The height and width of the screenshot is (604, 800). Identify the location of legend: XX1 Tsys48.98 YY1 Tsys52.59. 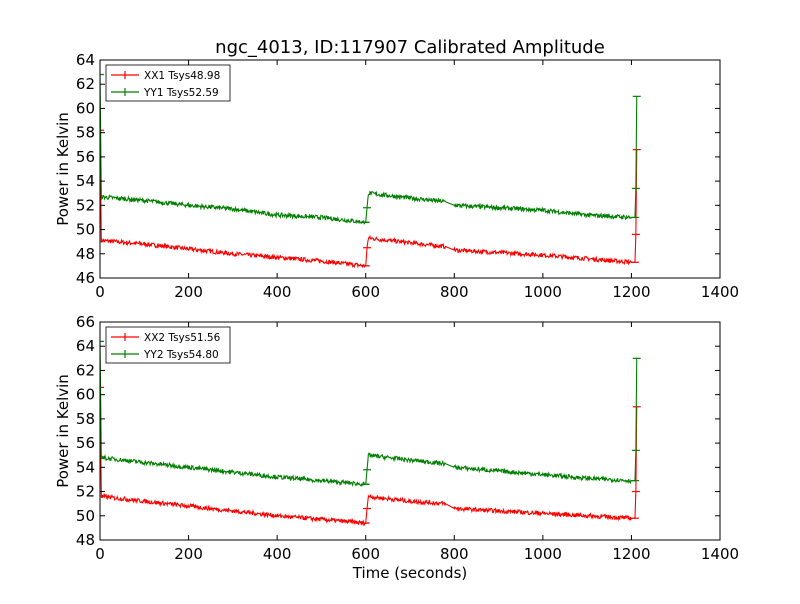
(168, 83).